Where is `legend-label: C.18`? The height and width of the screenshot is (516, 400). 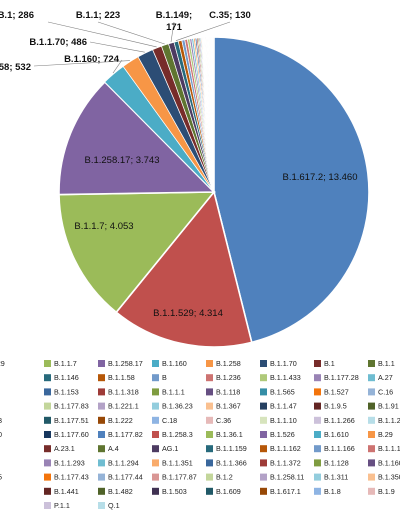 legend-label: C.18 is located at coordinates (169, 420).